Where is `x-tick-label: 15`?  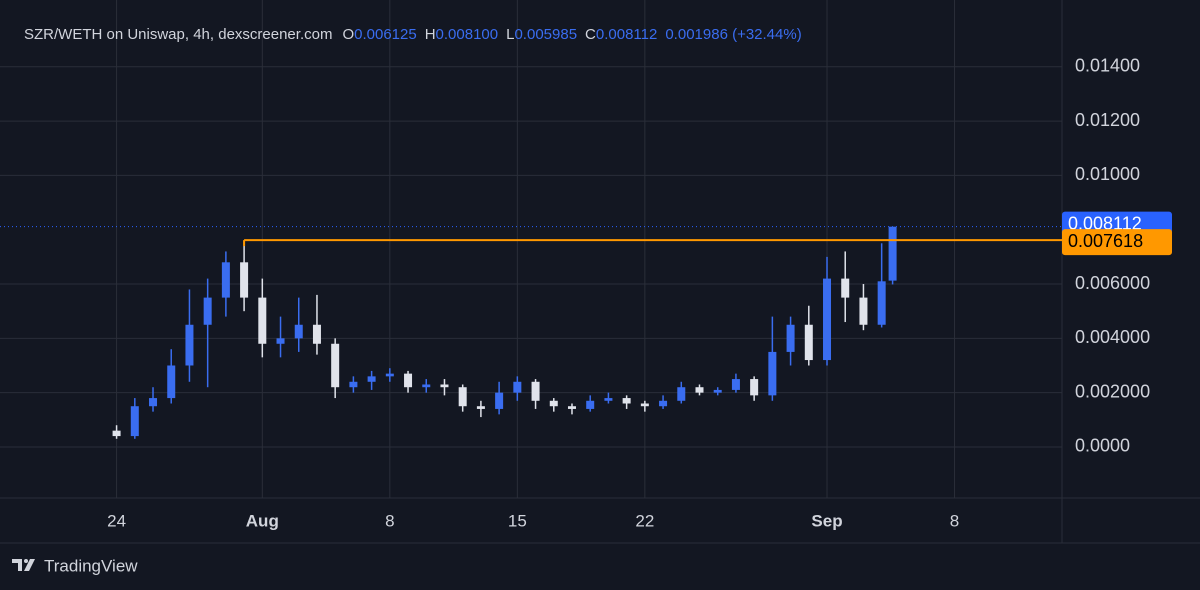
x-tick-label: 15 is located at coordinates (517, 520).